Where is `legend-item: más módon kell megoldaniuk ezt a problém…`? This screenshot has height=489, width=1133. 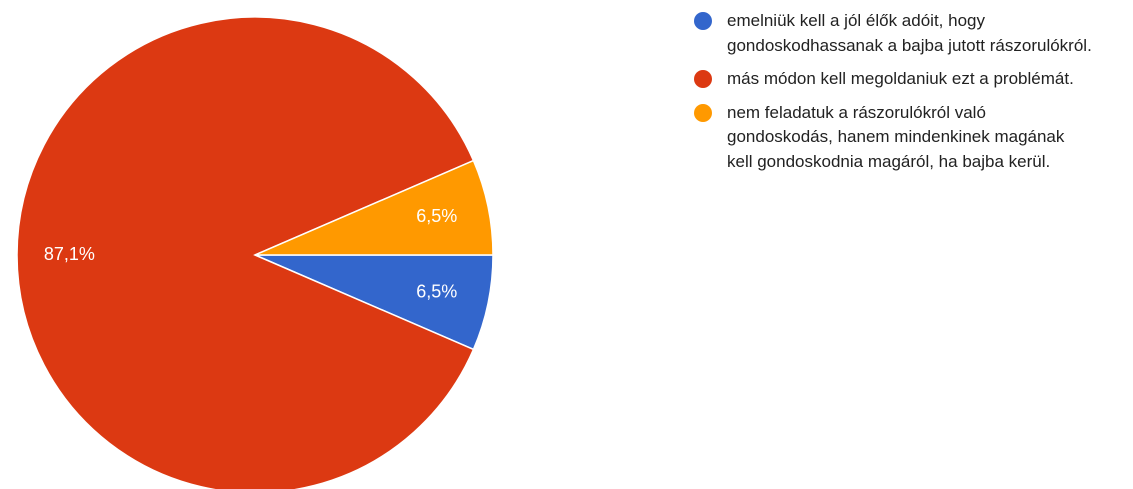 legend-item: más módon kell megoldaniuk ezt a problém… is located at coordinates (894, 79).